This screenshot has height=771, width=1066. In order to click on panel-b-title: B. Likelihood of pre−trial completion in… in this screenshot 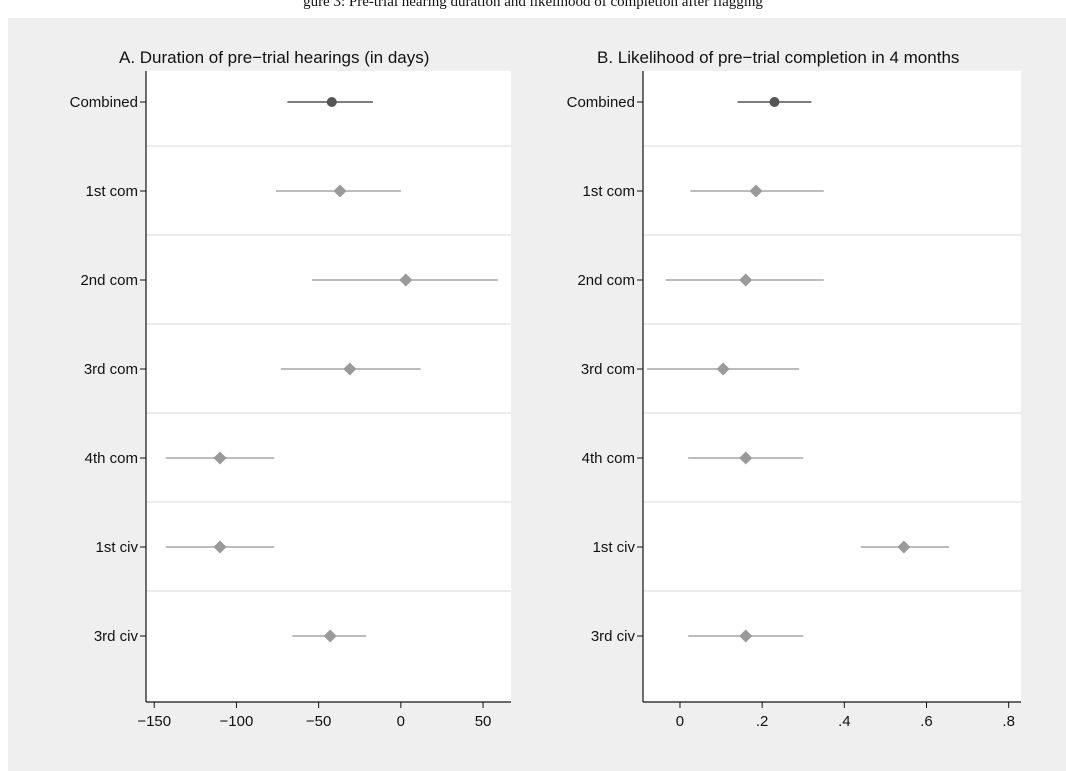, I will do `click(778, 57)`.